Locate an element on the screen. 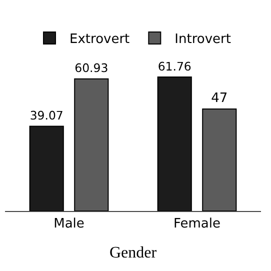  x-tick-label: Male is located at coordinates (69, 224).